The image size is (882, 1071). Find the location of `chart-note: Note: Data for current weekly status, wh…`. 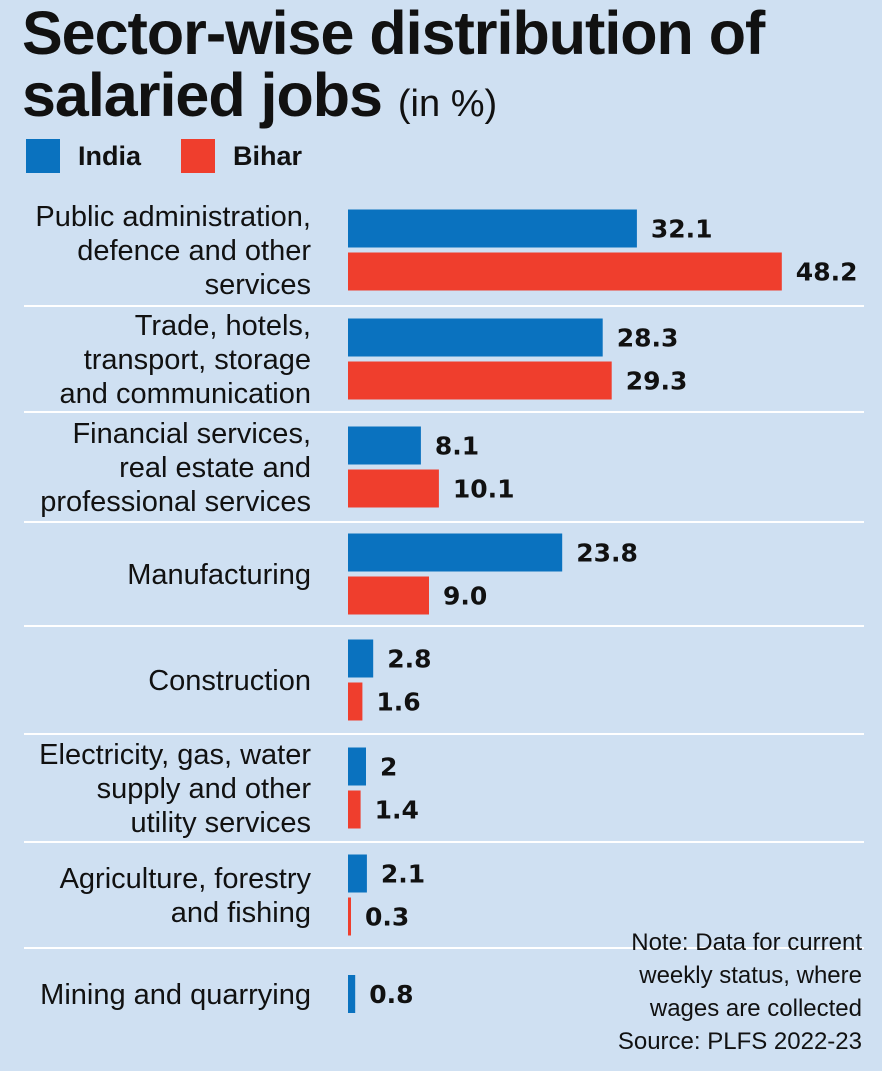

chart-note: Note: Data for current weekly status, wh… is located at coordinates (712, 992).